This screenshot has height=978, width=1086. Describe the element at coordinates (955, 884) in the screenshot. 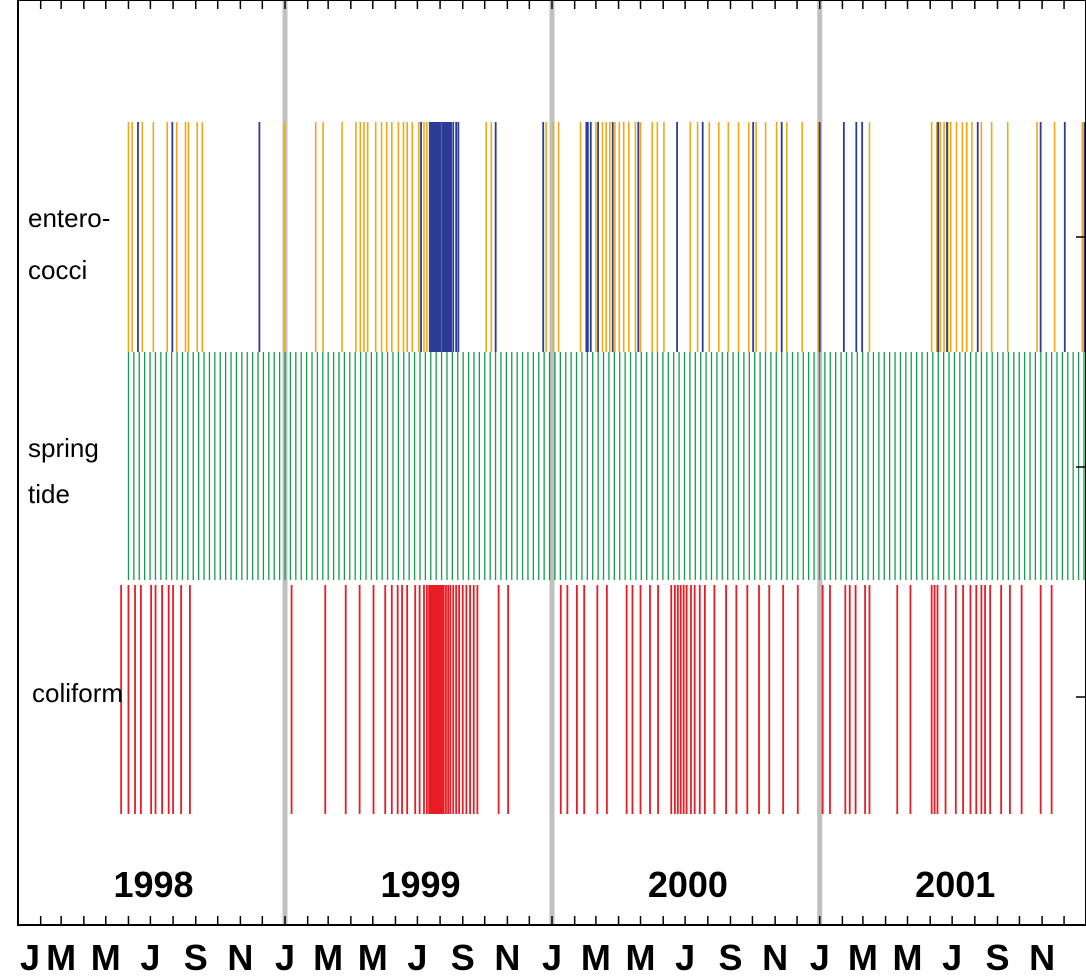

I see `year-label: 2001` at that location.